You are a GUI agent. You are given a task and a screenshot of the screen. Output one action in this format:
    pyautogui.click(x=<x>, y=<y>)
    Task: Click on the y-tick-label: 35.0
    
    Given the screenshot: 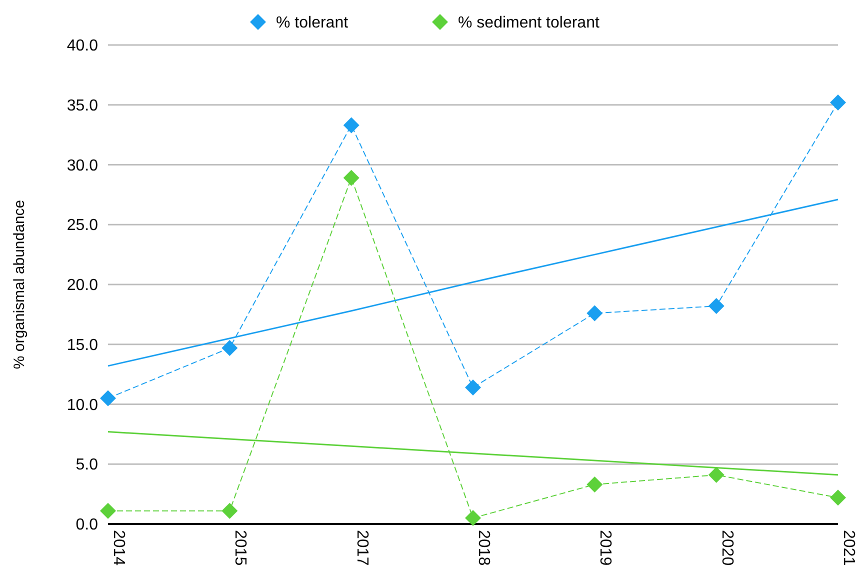 What is the action you would take?
    pyautogui.click(x=82, y=105)
    